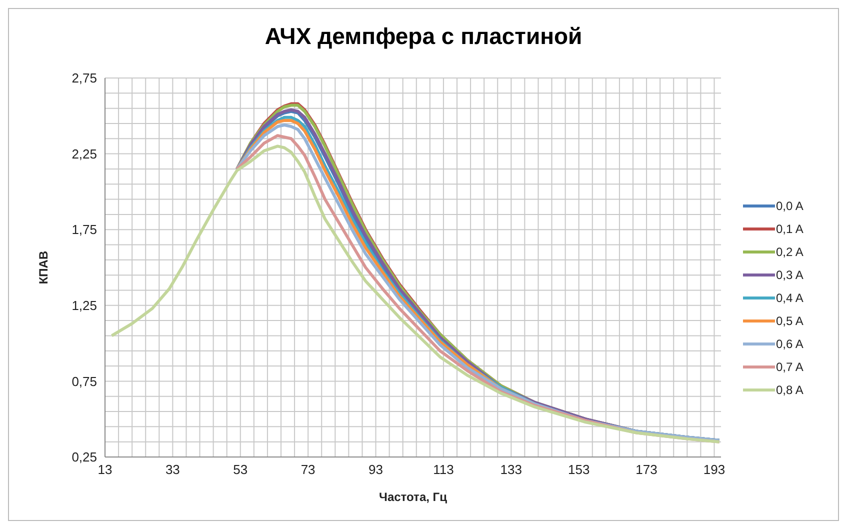 Image resolution: width=847 pixels, height=529 pixels. I want to click on y-tick-label: 1,75, so click(84, 230).